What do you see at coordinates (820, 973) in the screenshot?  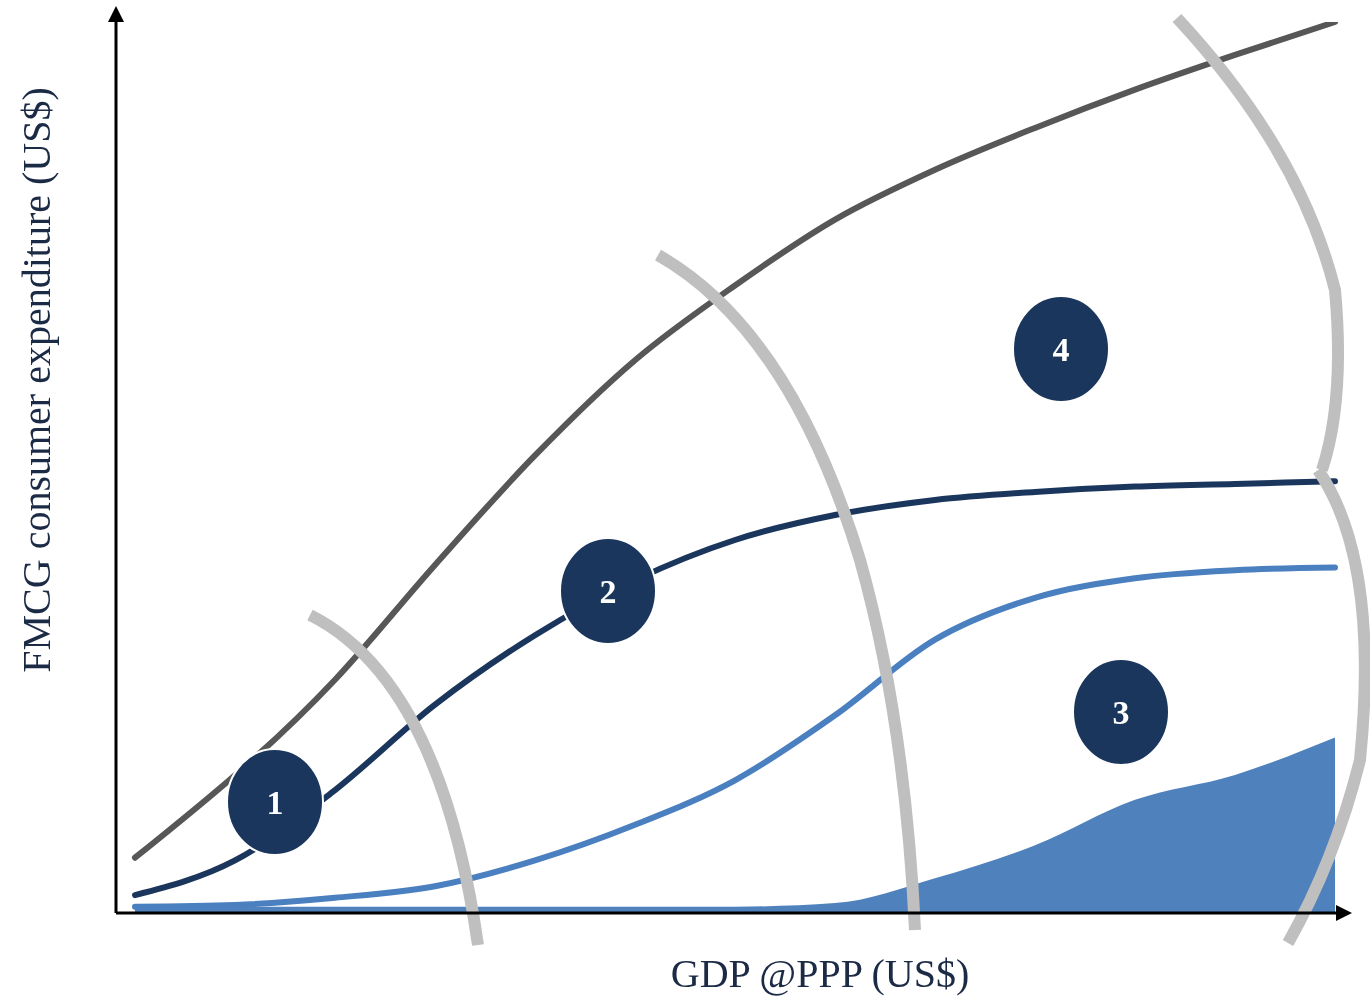 I see `x-axis-title: GDP @PPP (US$)` at bounding box center [820, 973].